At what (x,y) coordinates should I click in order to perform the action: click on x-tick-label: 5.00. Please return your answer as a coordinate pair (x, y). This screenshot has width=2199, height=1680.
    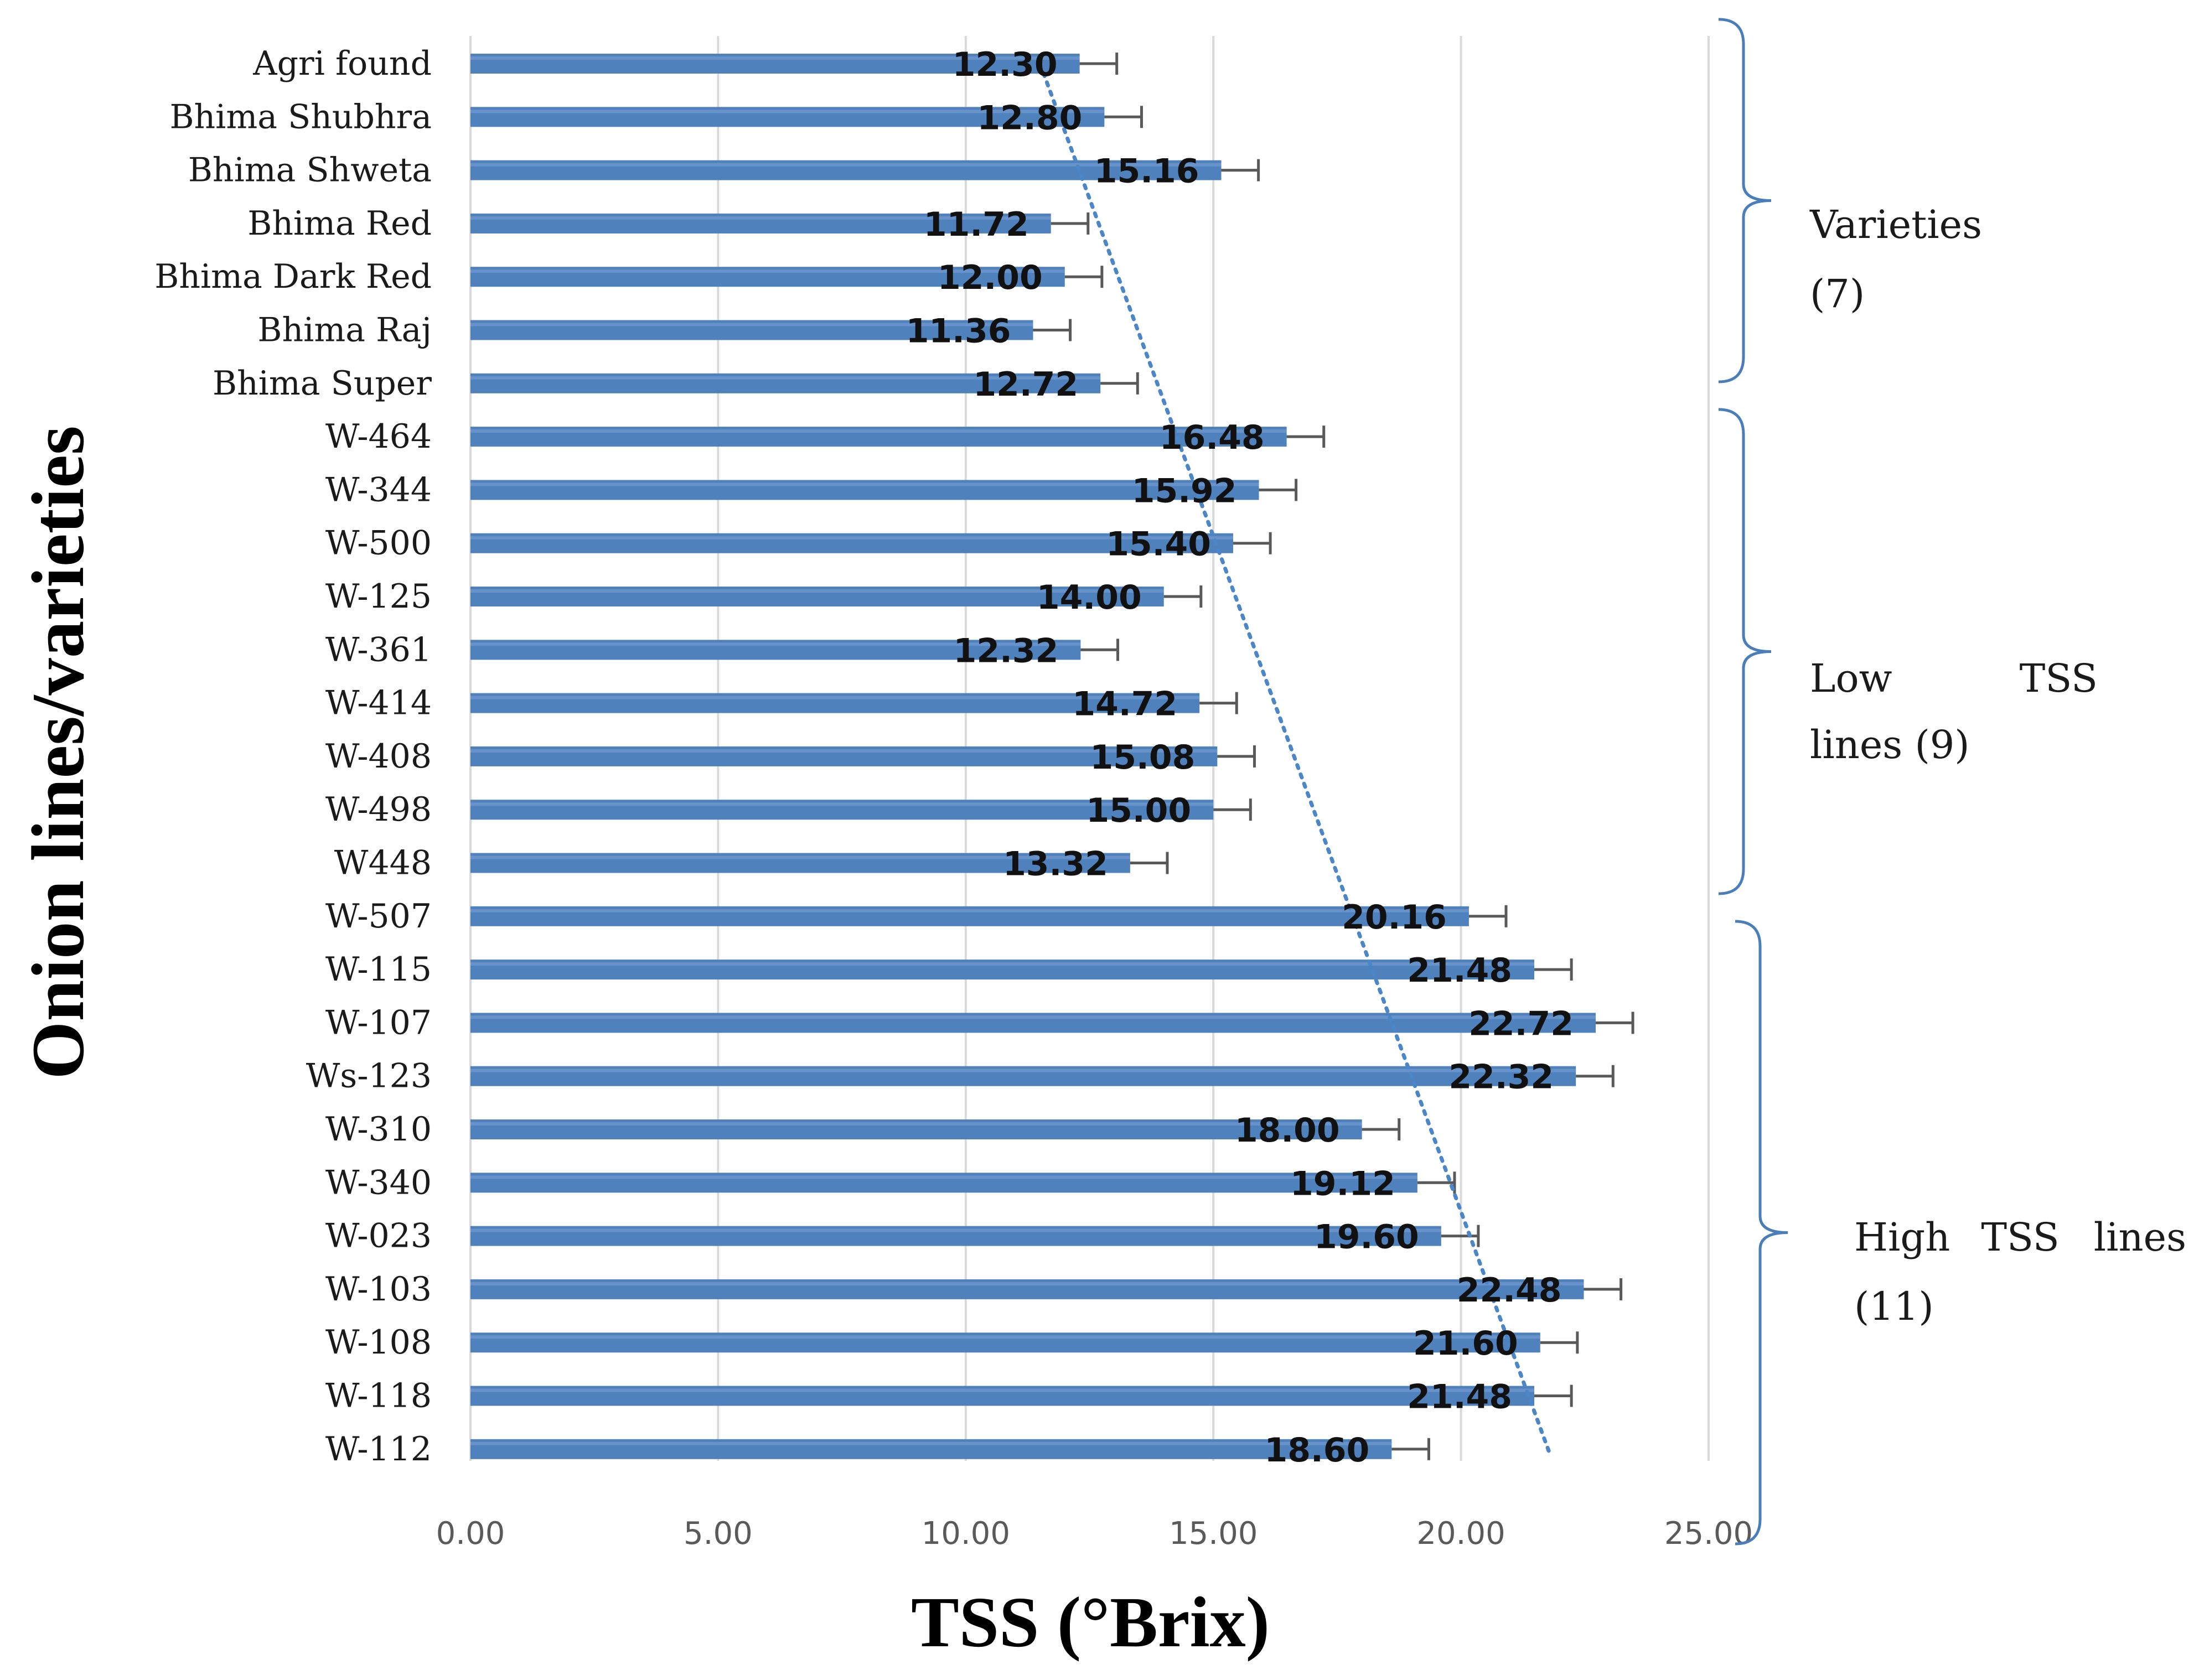
    Looking at the image, I should click on (718, 1534).